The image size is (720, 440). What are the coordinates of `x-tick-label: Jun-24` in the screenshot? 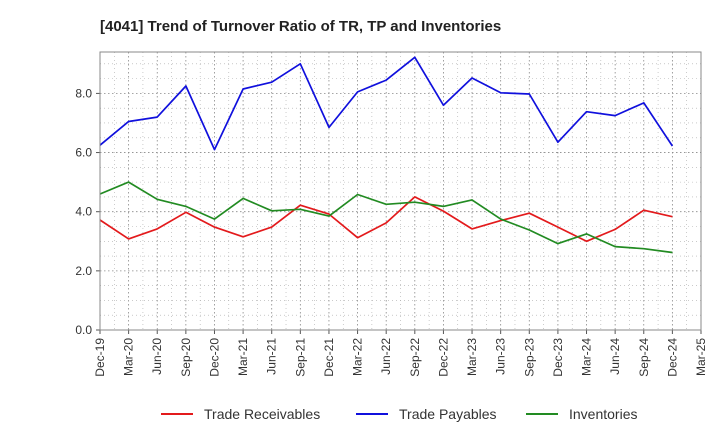 It's located at (615, 356).